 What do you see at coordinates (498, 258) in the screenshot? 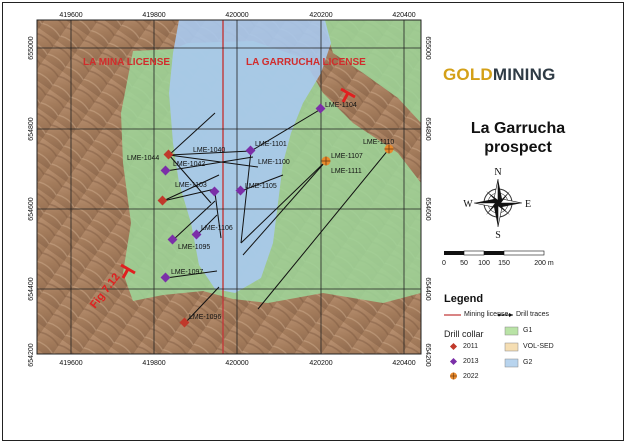
I see `scale-bar: 0 50 100 150 200 m` at bounding box center [498, 258].